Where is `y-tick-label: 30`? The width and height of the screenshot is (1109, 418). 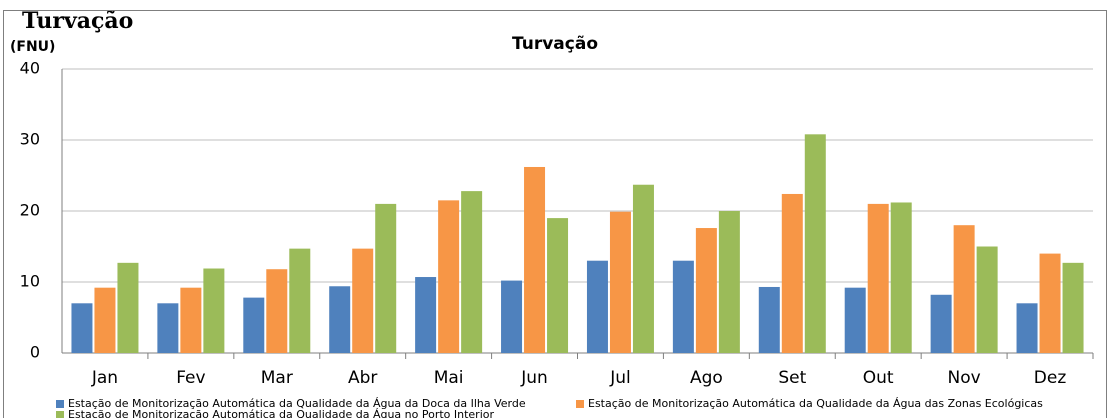
y-tick-label: 30 is located at coordinates (30, 139).